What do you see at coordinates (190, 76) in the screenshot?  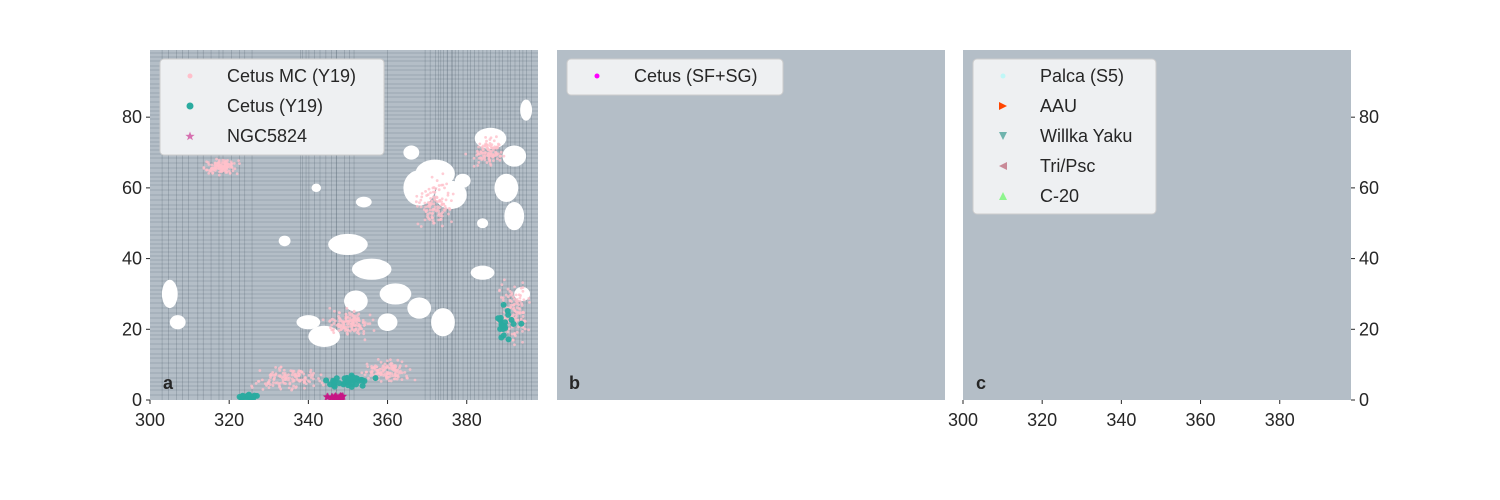 I see `legend-marker-dot` at bounding box center [190, 76].